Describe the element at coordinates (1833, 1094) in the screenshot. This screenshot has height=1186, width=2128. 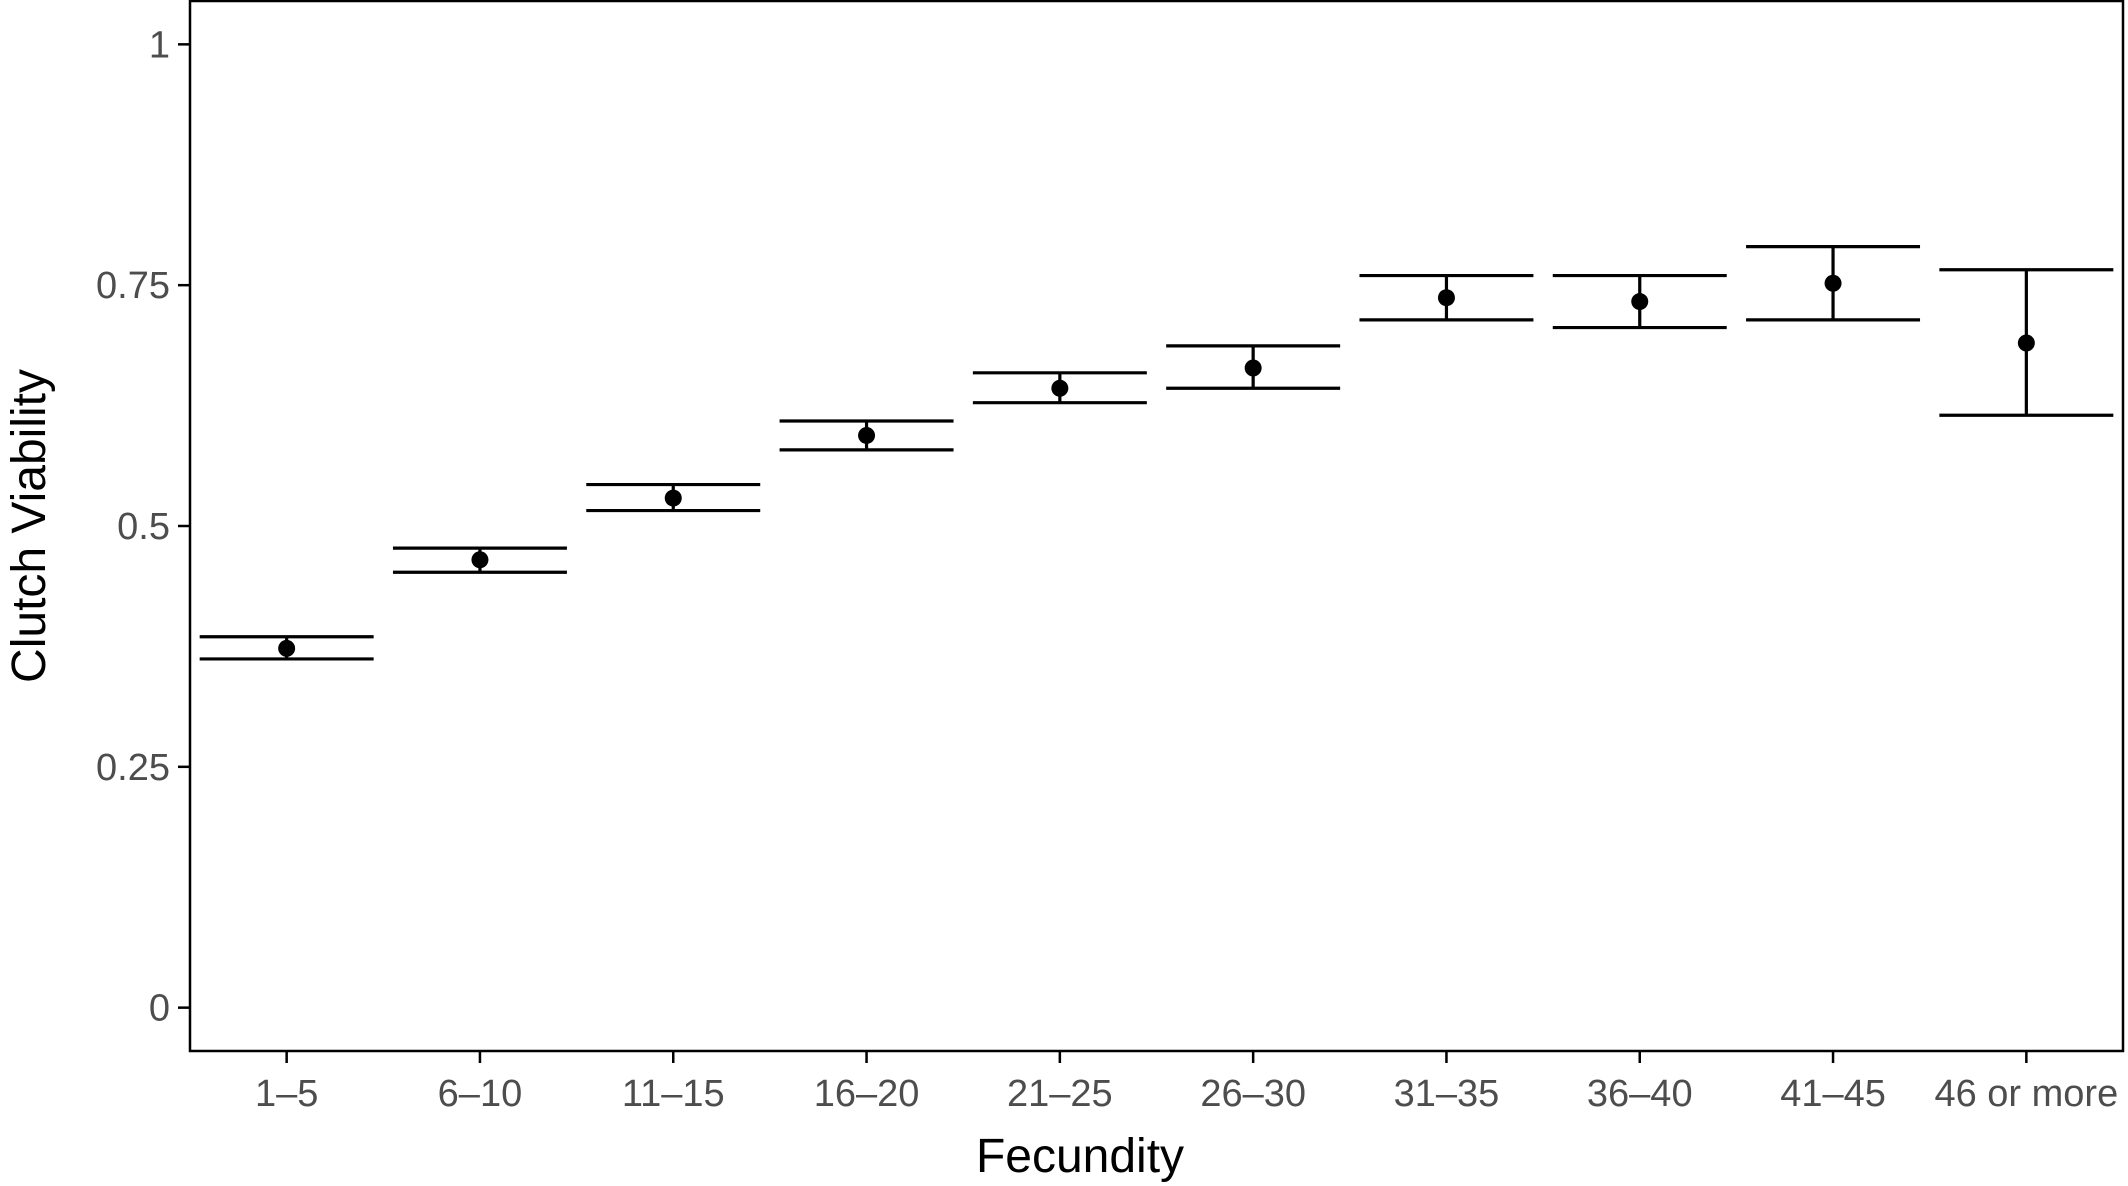
I see `x-tick-label: 41–45` at that location.